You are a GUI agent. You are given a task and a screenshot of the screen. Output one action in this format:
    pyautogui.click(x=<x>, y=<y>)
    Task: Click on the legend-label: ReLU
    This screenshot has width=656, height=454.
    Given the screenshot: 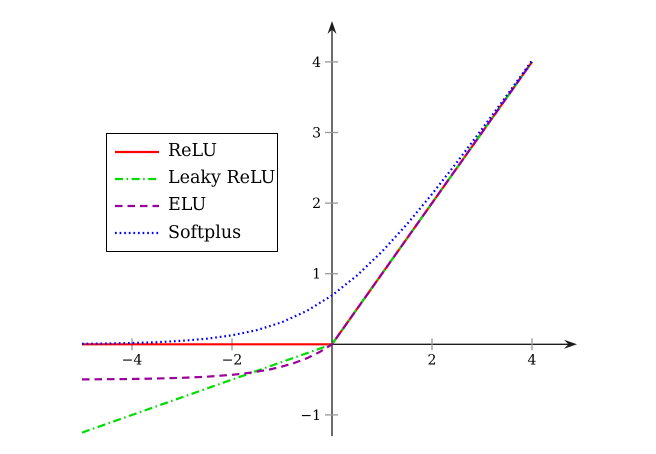 What is the action you would take?
    pyautogui.click(x=192, y=150)
    